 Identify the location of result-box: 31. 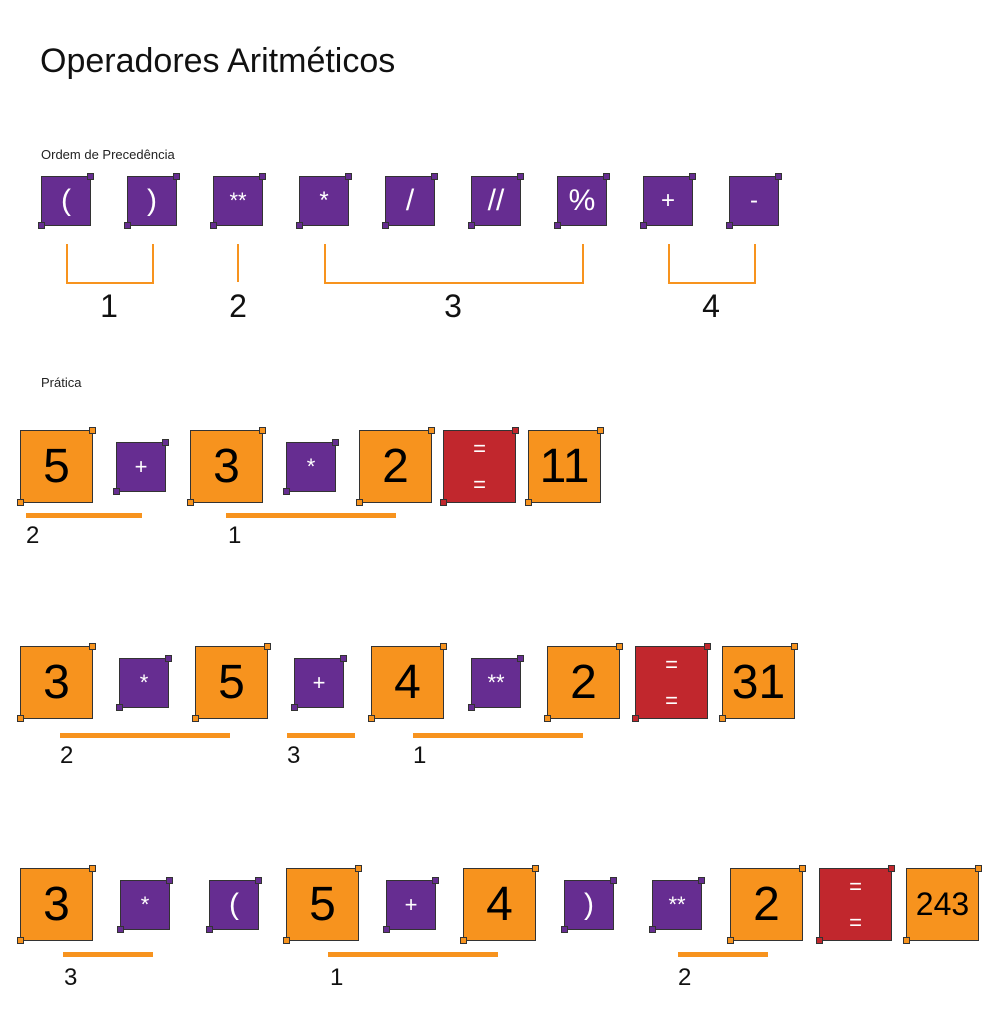
(758, 682).